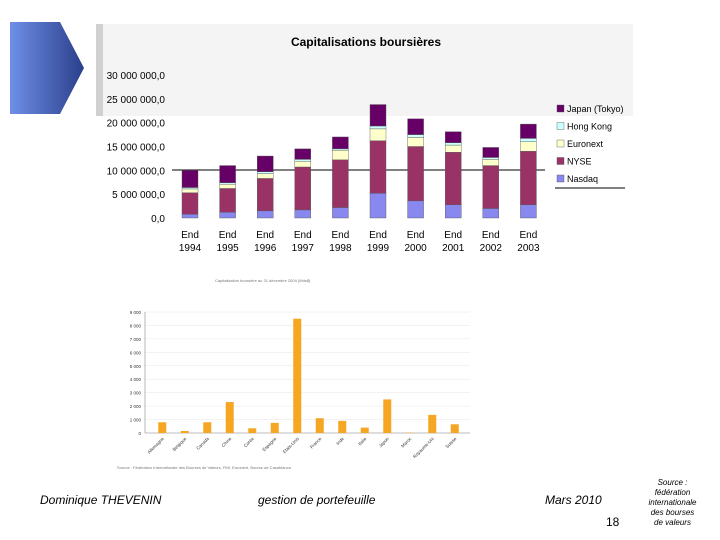  Describe the element at coordinates (595, 109) in the screenshot. I see `legend-label: Japan (Tokyo)` at that location.